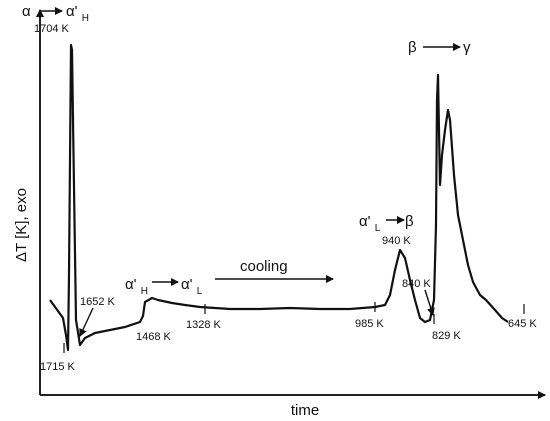 This screenshot has height=421, width=550. Describe the element at coordinates (204, 325) in the screenshot. I see `label-1328: 1328 K` at that location.